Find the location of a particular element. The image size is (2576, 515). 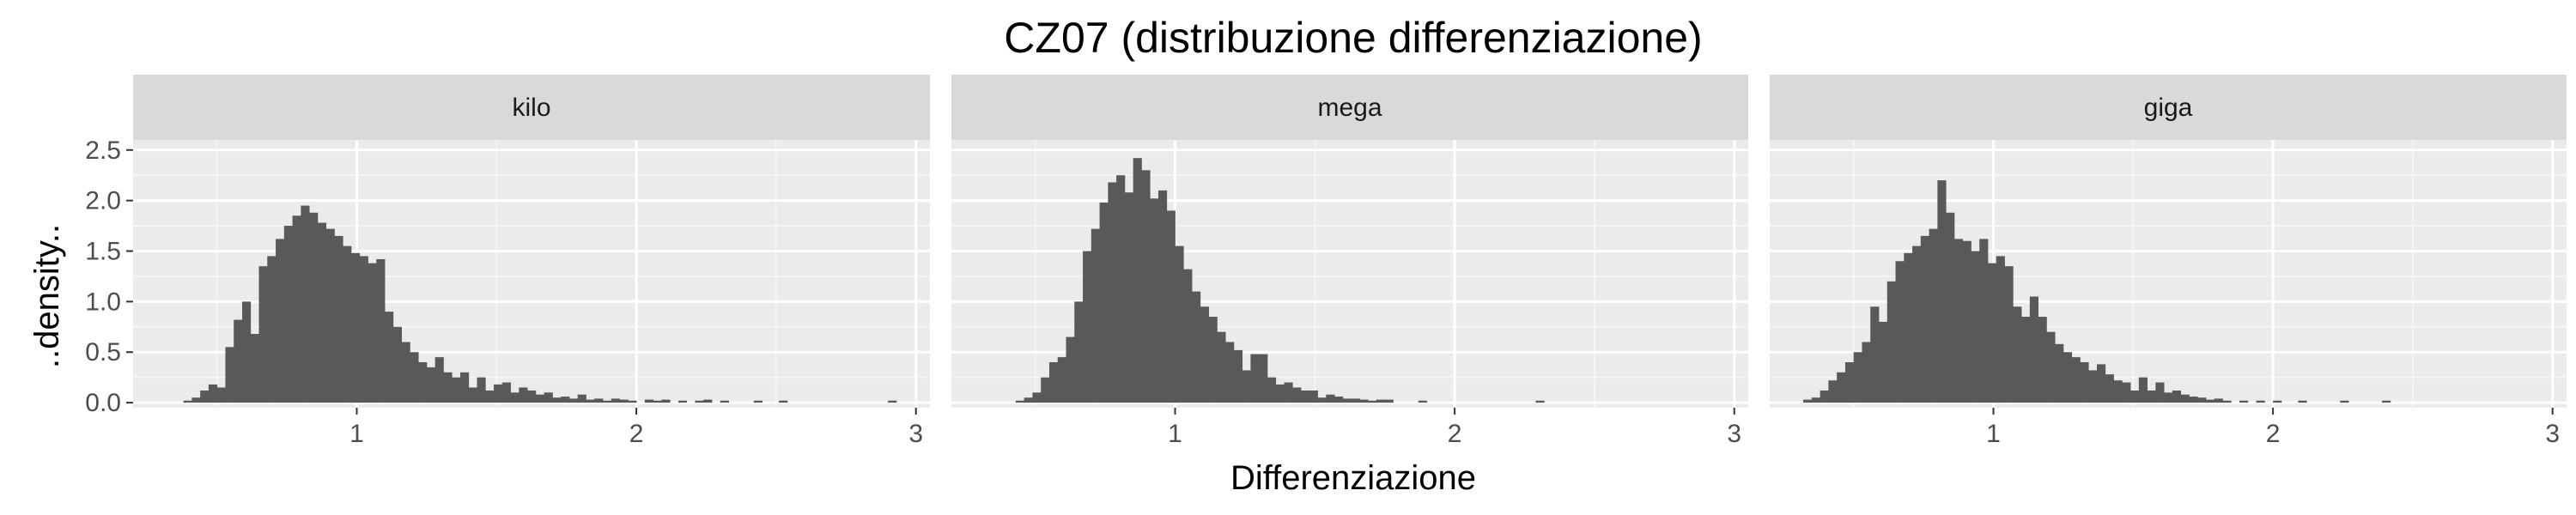

y-tick-label: 0.5 is located at coordinates (103, 352).